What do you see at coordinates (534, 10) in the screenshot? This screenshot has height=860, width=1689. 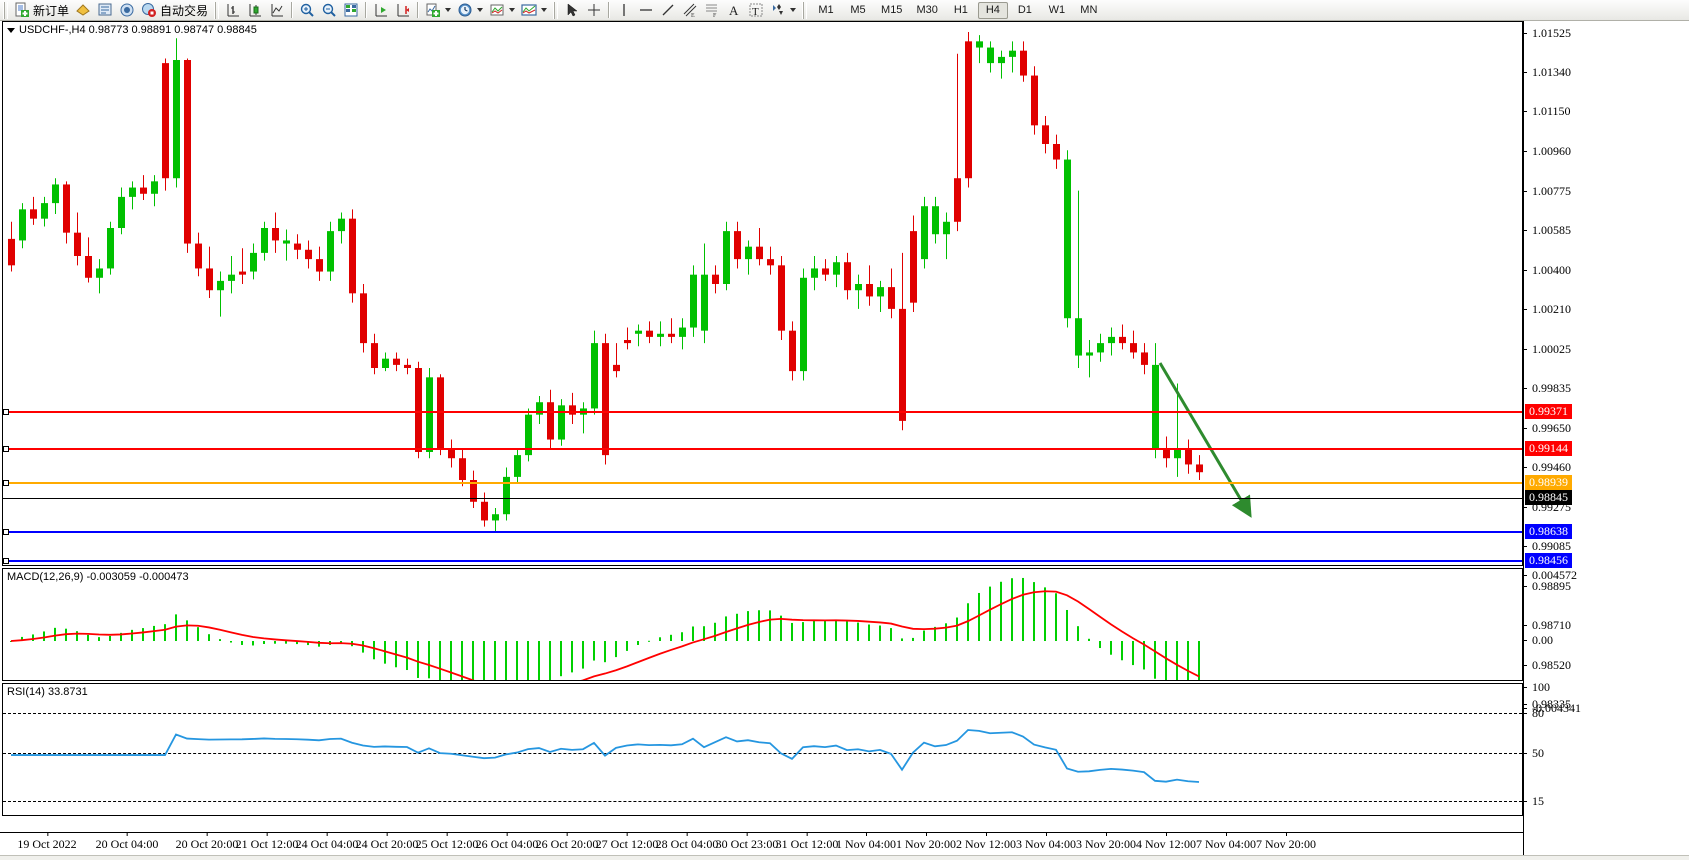 I see `templates-2-button` at bounding box center [534, 10].